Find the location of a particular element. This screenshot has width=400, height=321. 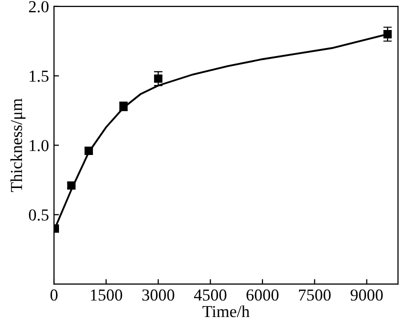

x-axis-title: Time/h is located at coordinates (226, 311).